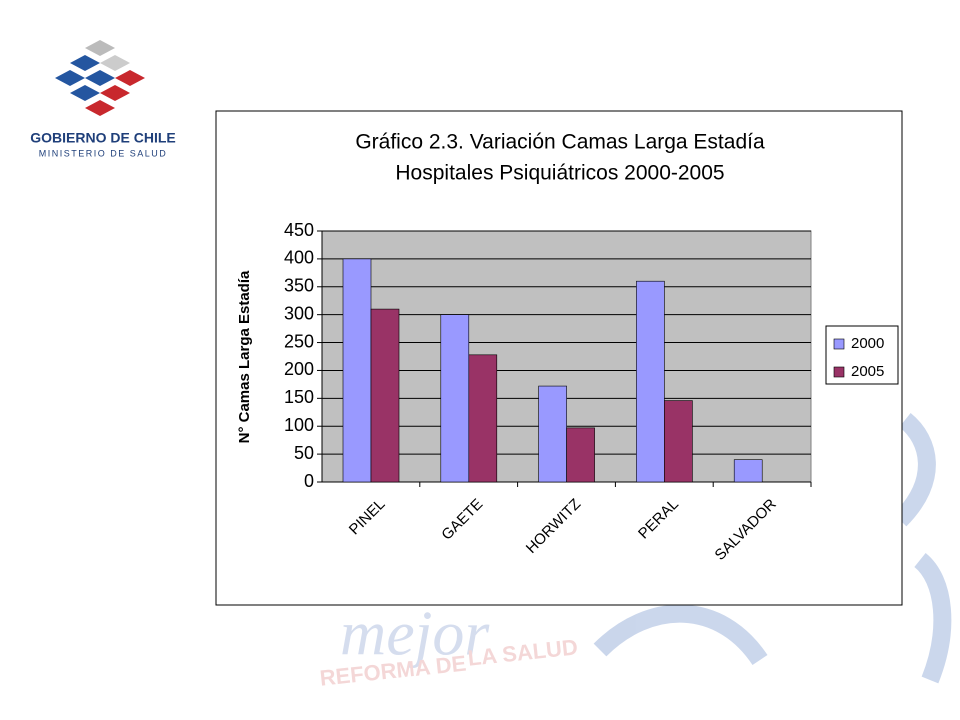 This screenshot has width=960, height=720. What do you see at coordinates (862, 355) in the screenshot?
I see `legend` at bounding box center [862, 355].